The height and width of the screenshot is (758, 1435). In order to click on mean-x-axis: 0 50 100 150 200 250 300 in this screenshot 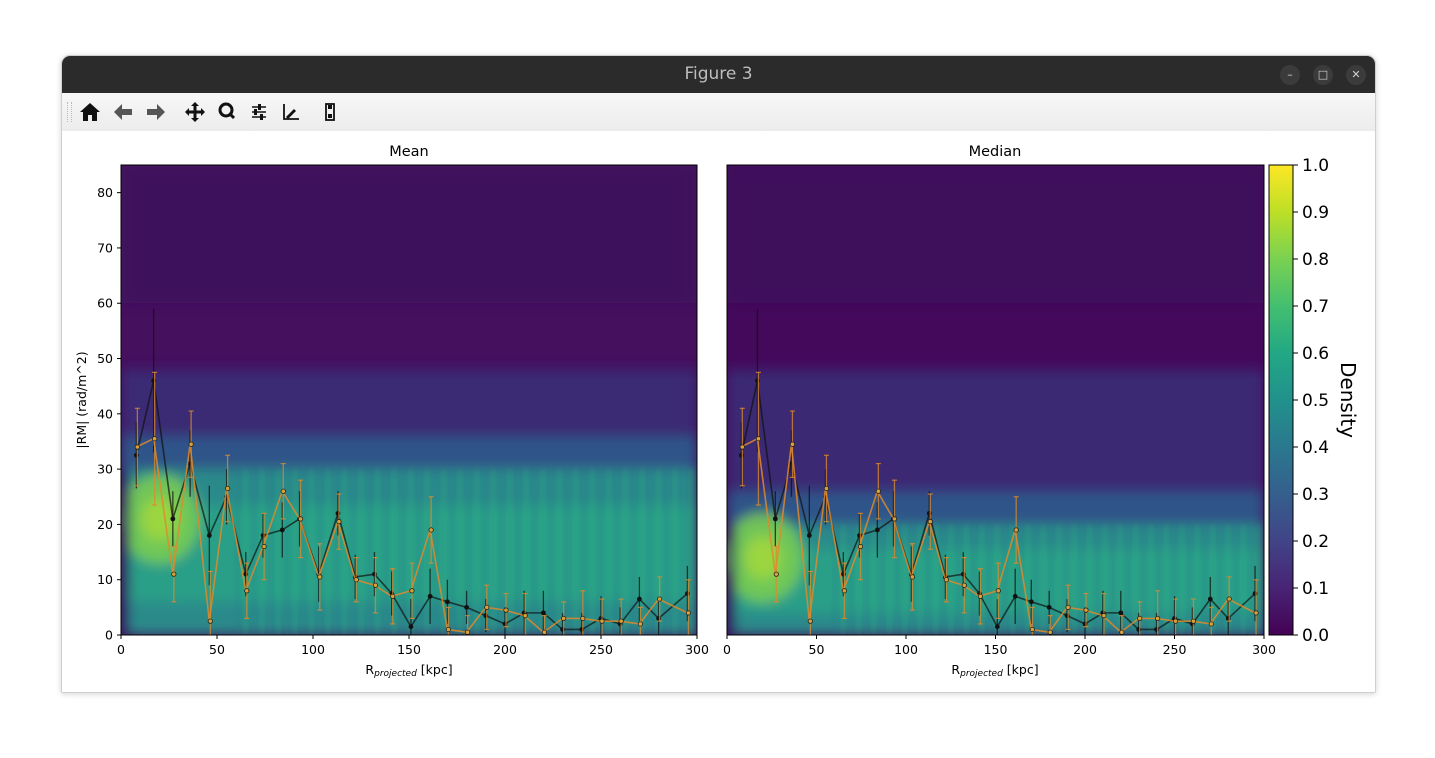, I will do `click(413, 646)`.